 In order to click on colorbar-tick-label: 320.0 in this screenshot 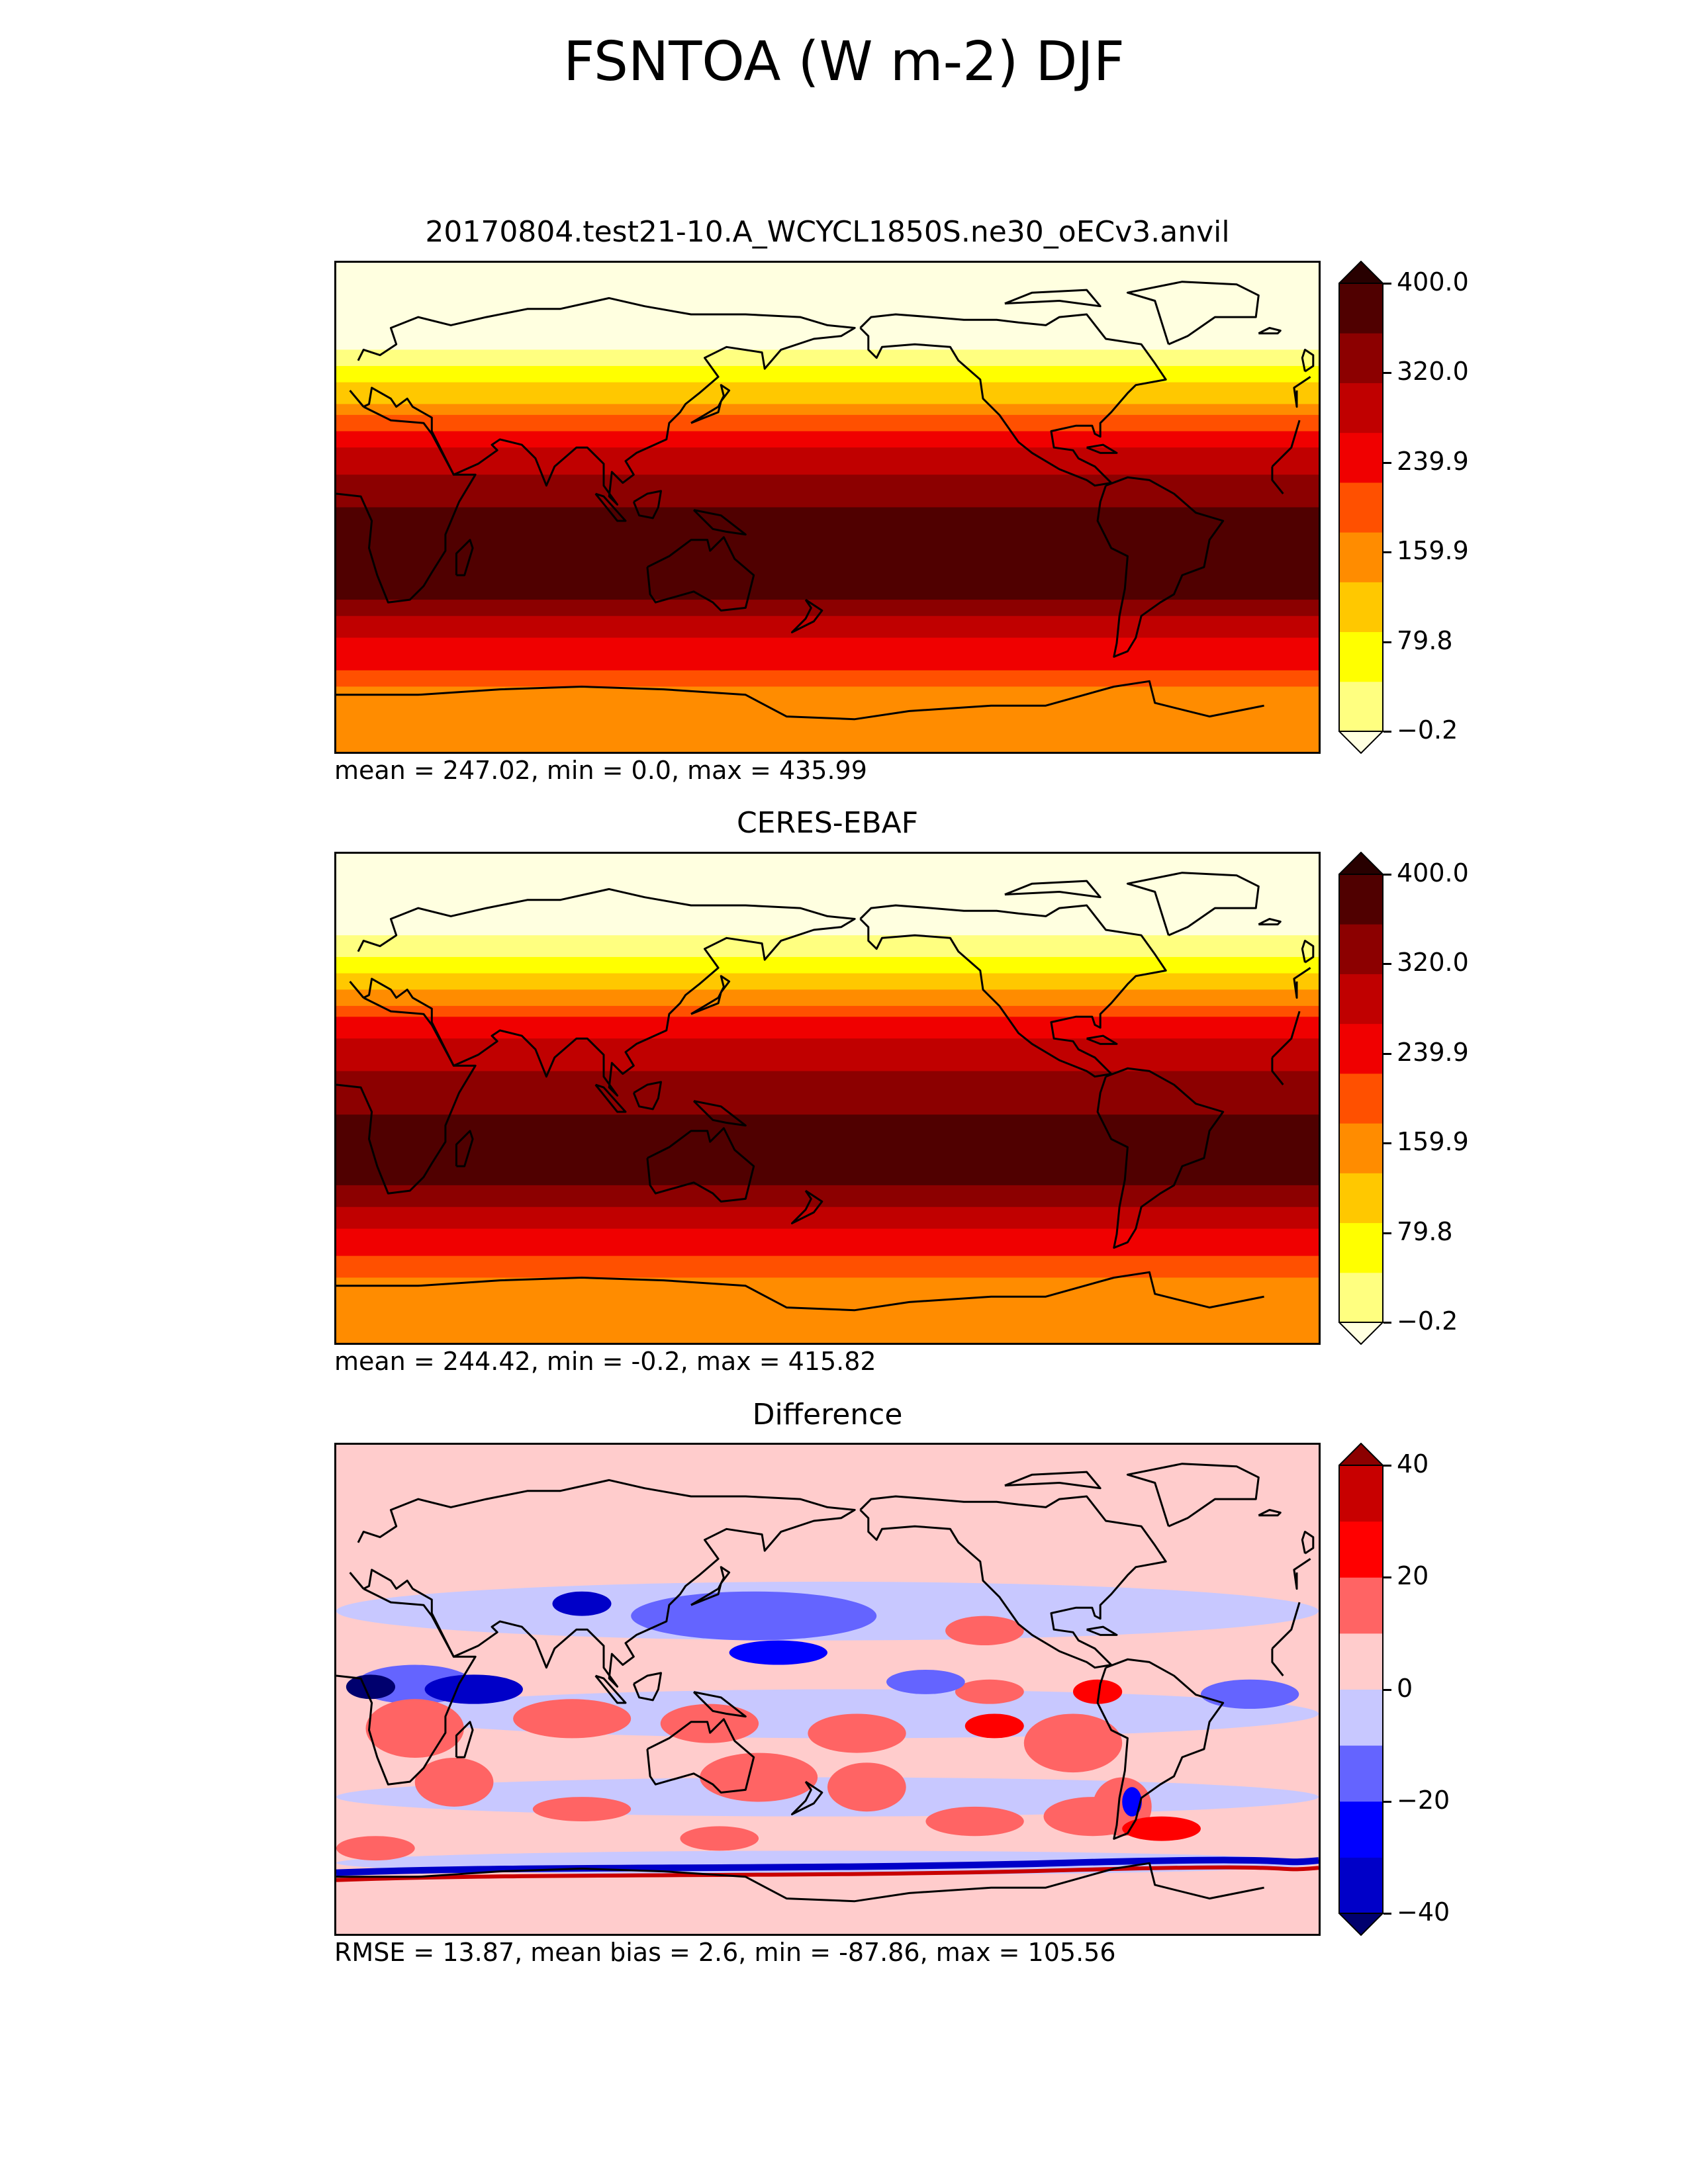, I will do `click(1433, 963)`.